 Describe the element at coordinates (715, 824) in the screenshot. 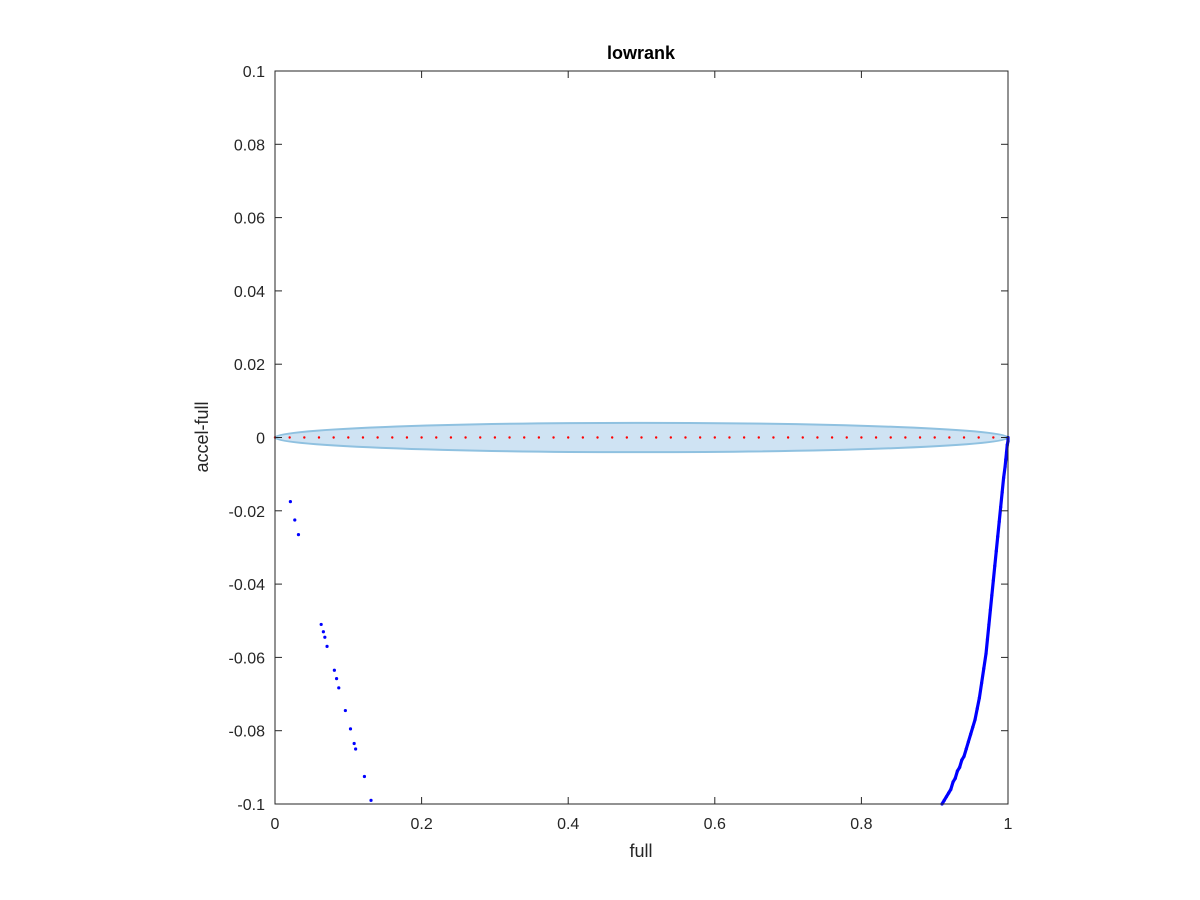

I see `x-tick-label: 0.6` at that location.